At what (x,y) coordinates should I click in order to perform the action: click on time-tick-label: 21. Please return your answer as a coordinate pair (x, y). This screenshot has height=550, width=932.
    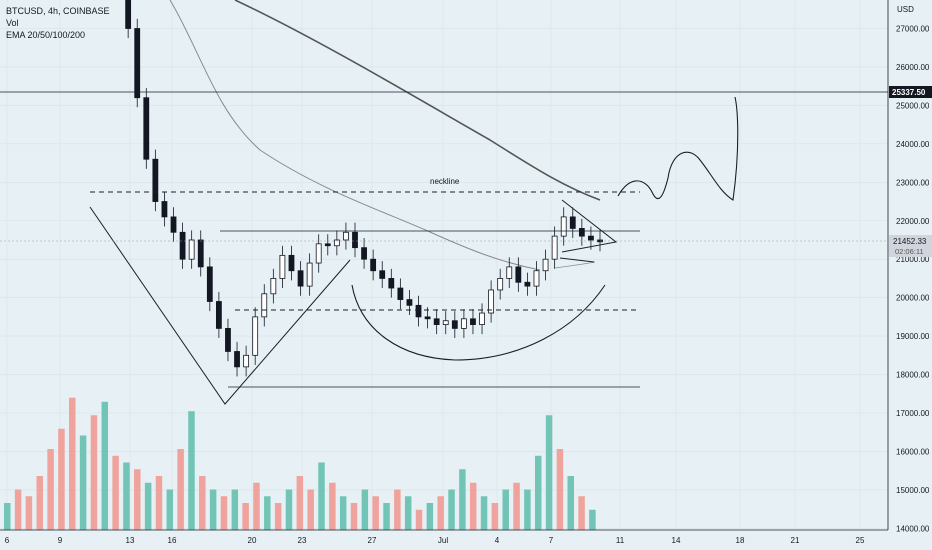
    Looking at the image, I should click on (795, 540).